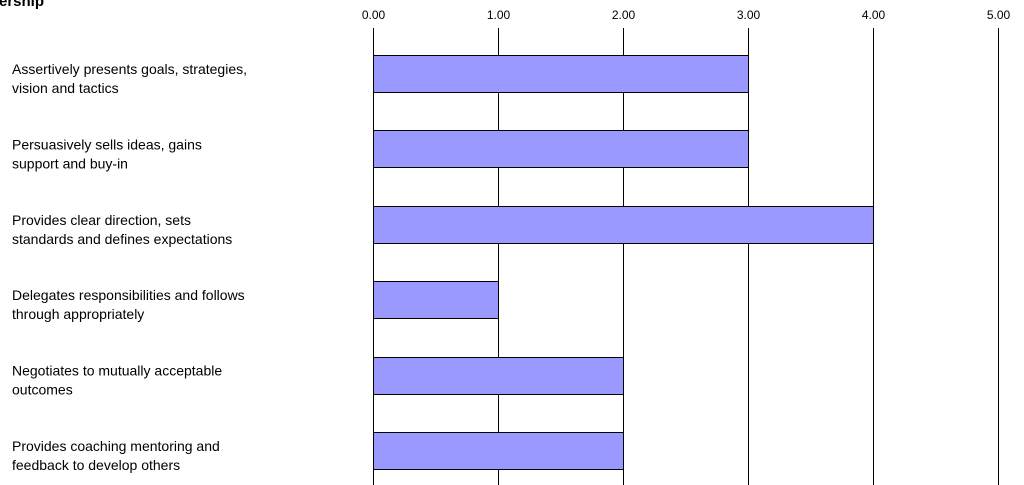 This screenshot has width=1024, height=485. What do you see at coordinates (874, 15) in the screenshot?
I see `x-tick-label: 4.00` at bounding box center [874, 15].